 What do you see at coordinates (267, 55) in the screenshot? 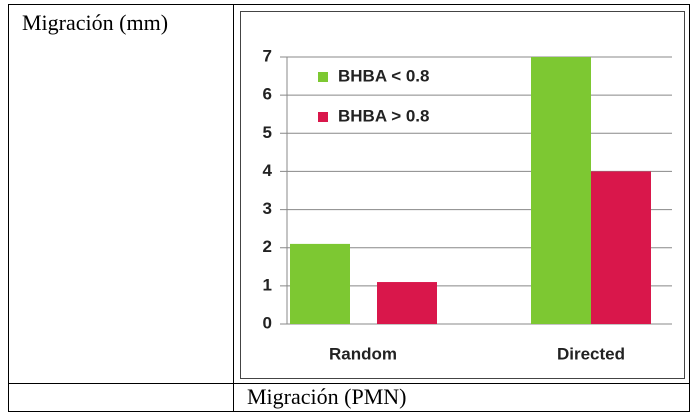
I see `y-tick-label: 7` at bounding box center [267, 55].